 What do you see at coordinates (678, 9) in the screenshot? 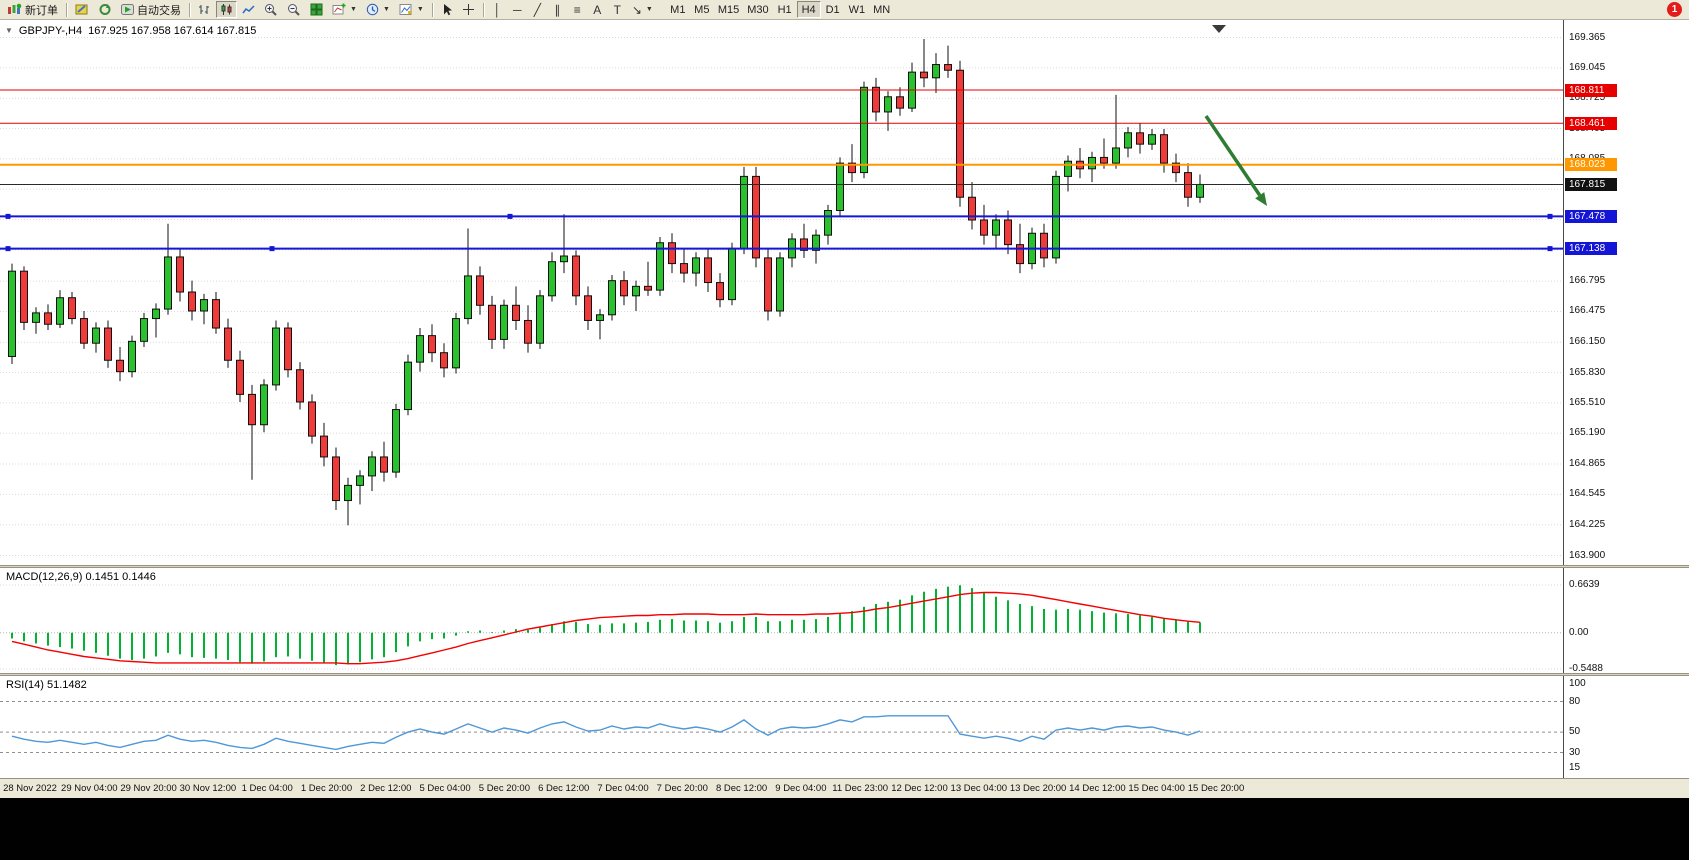
I see `timeframe-M1: M1` at bounding box center [678, 9].